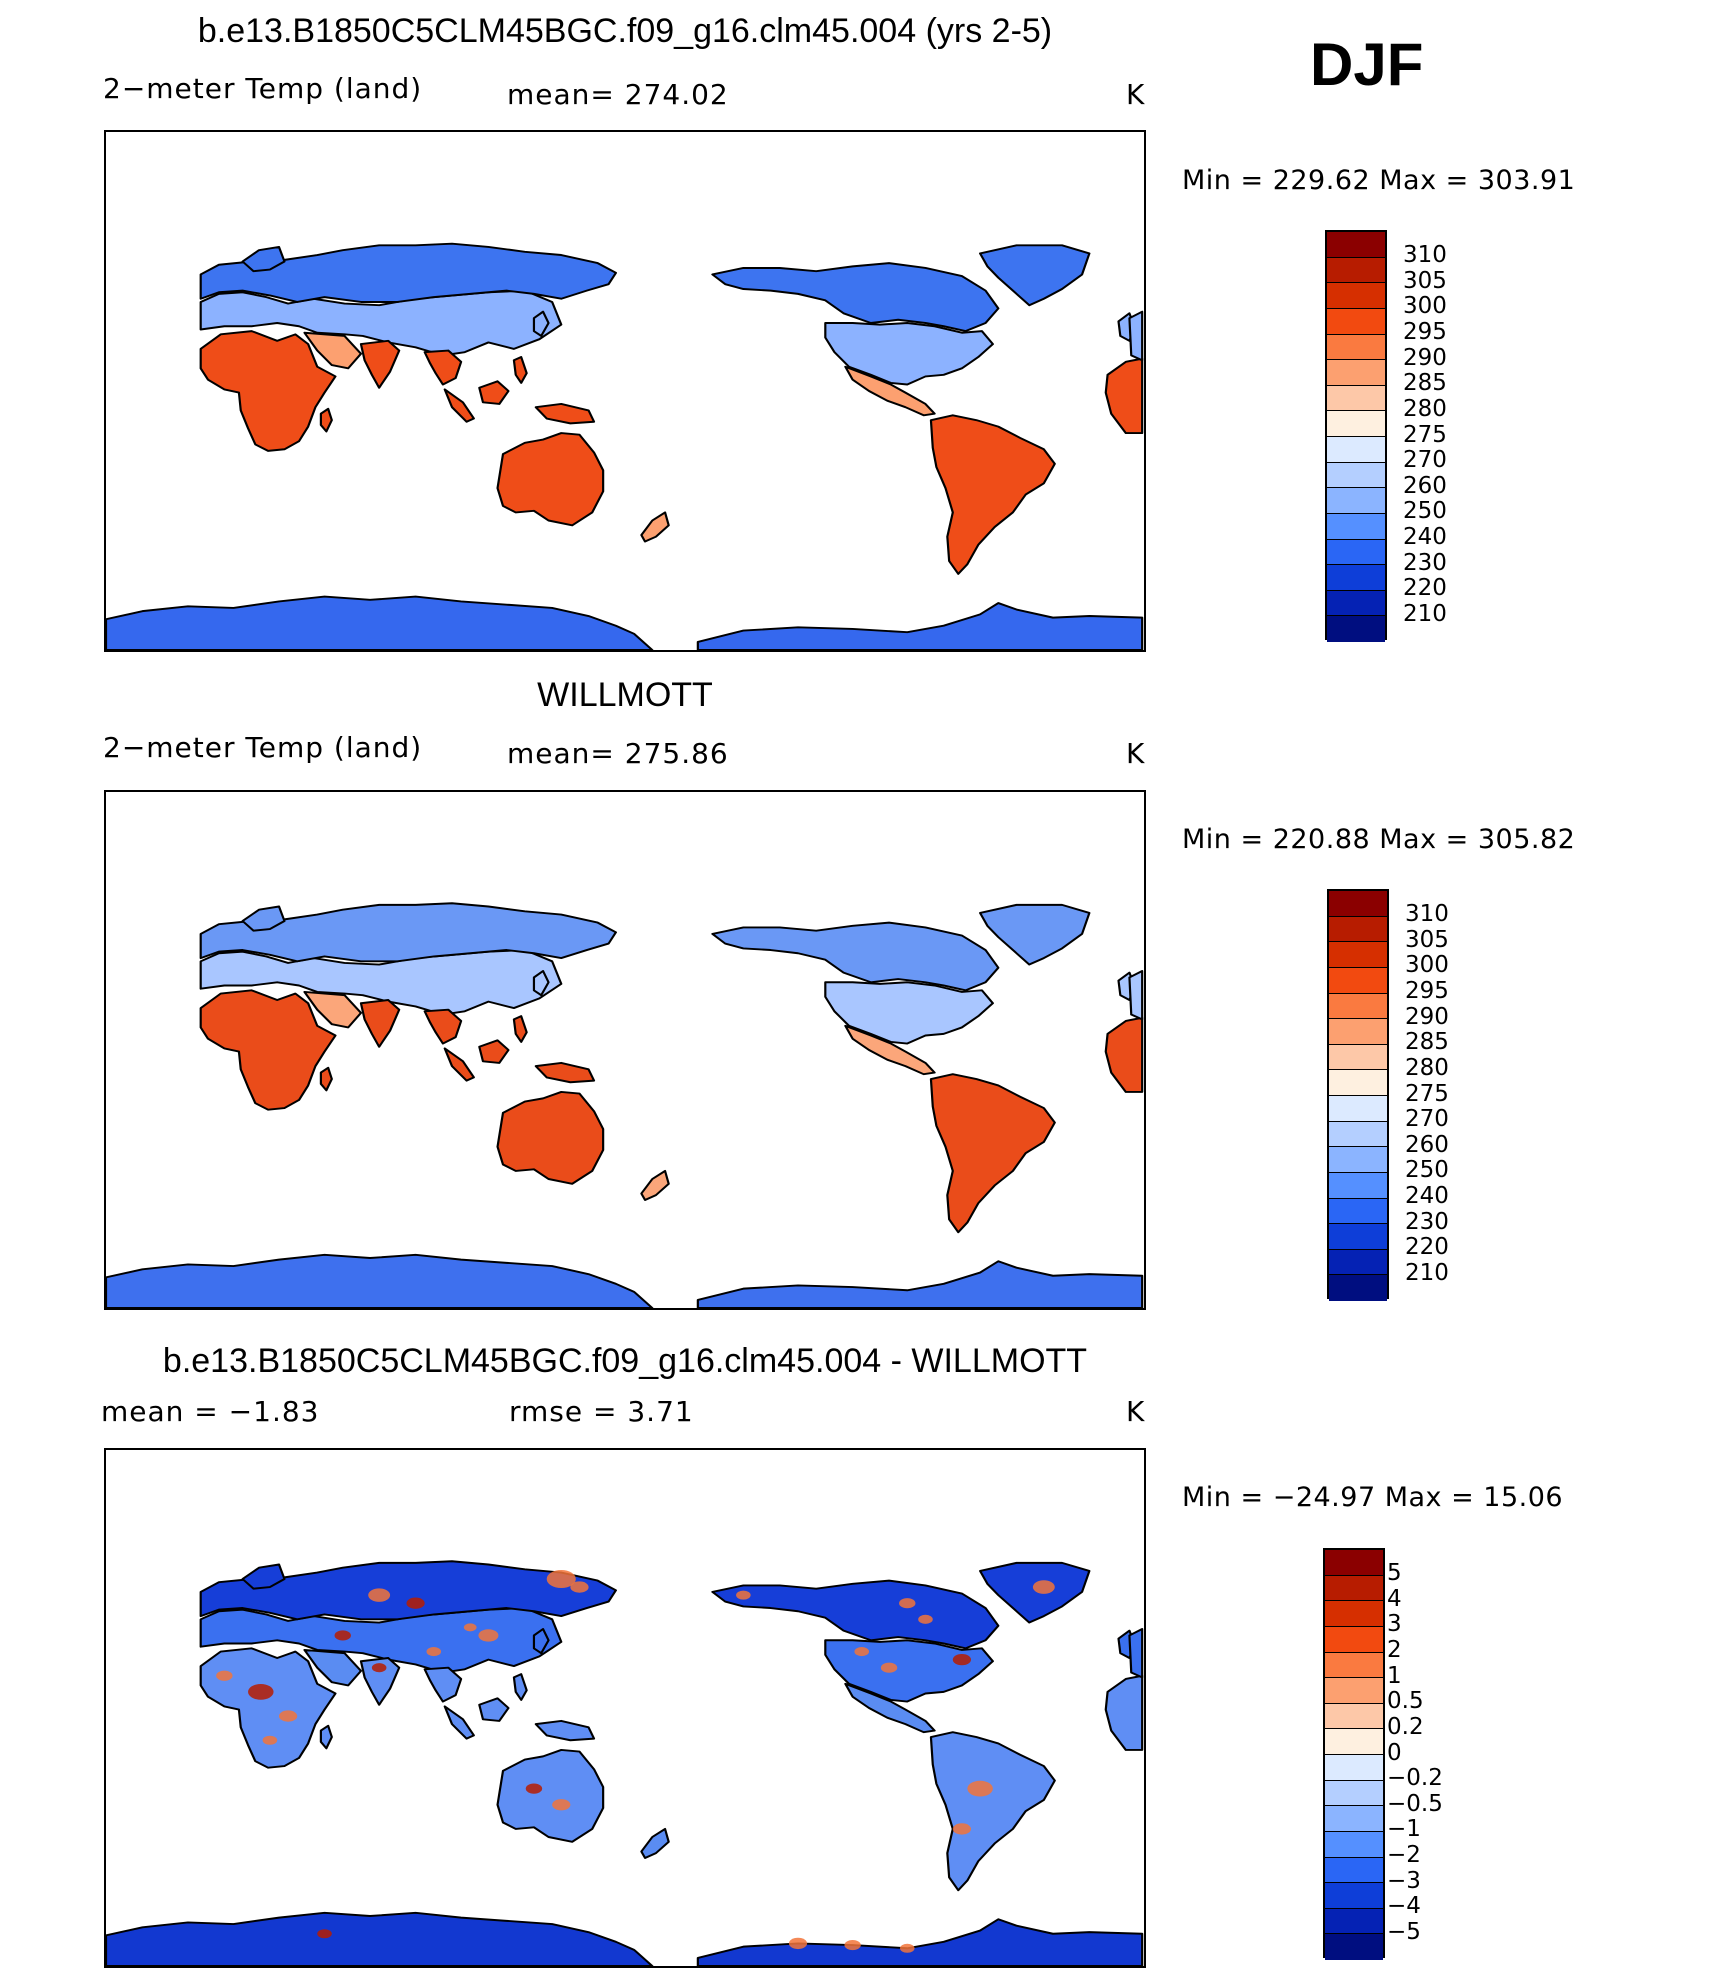 Image resolution: width=1710 pixels, height=1974 pixels. What do you see at coordinates (1425, 434) in the screenshot?
I see `colorbar-label: 275` at bounding box center [1425, 434].